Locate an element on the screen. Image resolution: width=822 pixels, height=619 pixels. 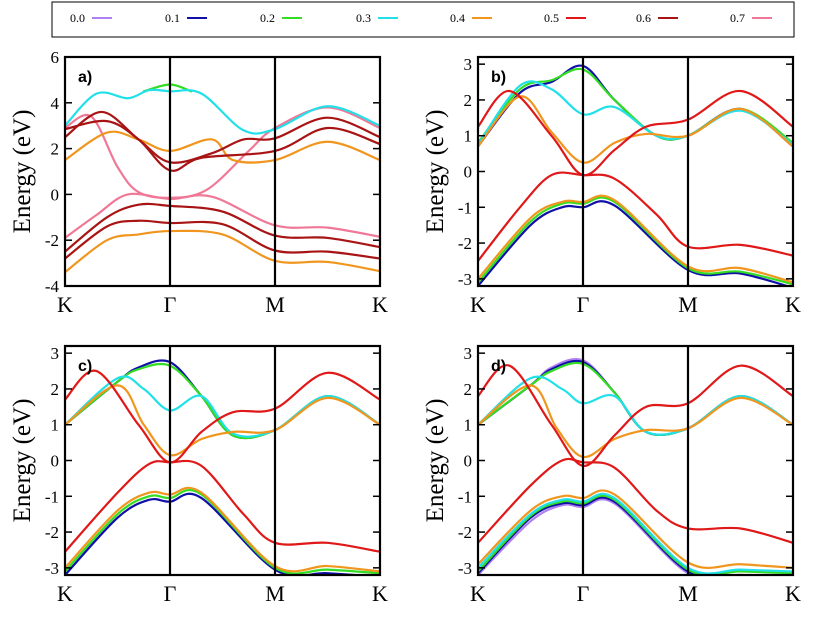
legend-label: 0.0 is located at coordinates (77, 18).